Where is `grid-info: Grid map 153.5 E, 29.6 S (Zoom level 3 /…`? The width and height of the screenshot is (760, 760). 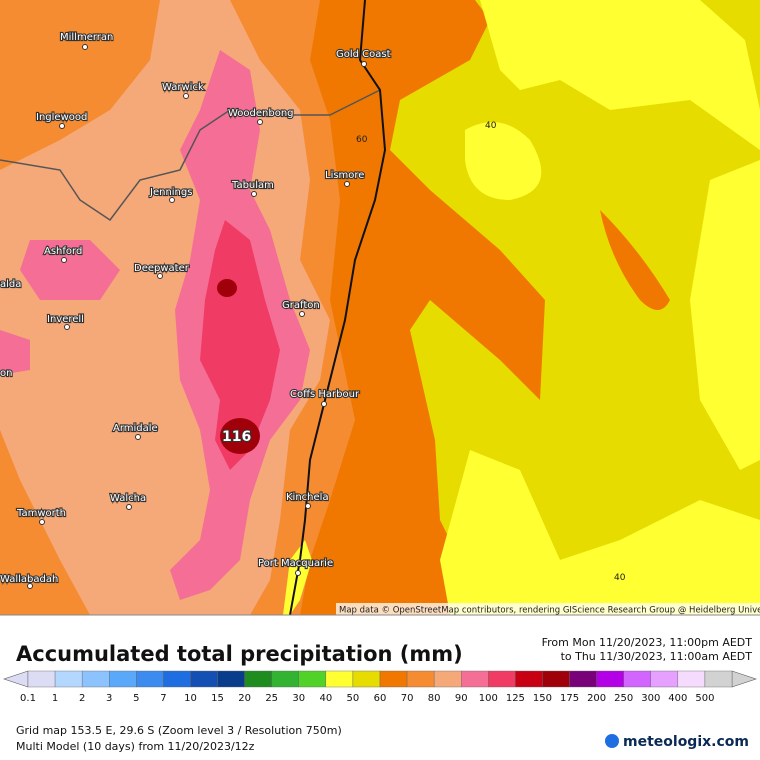 grid-info: Grid map 153.5 E, 29.6 S (Zoom level 3 /… is located at coordinates (179, 730).